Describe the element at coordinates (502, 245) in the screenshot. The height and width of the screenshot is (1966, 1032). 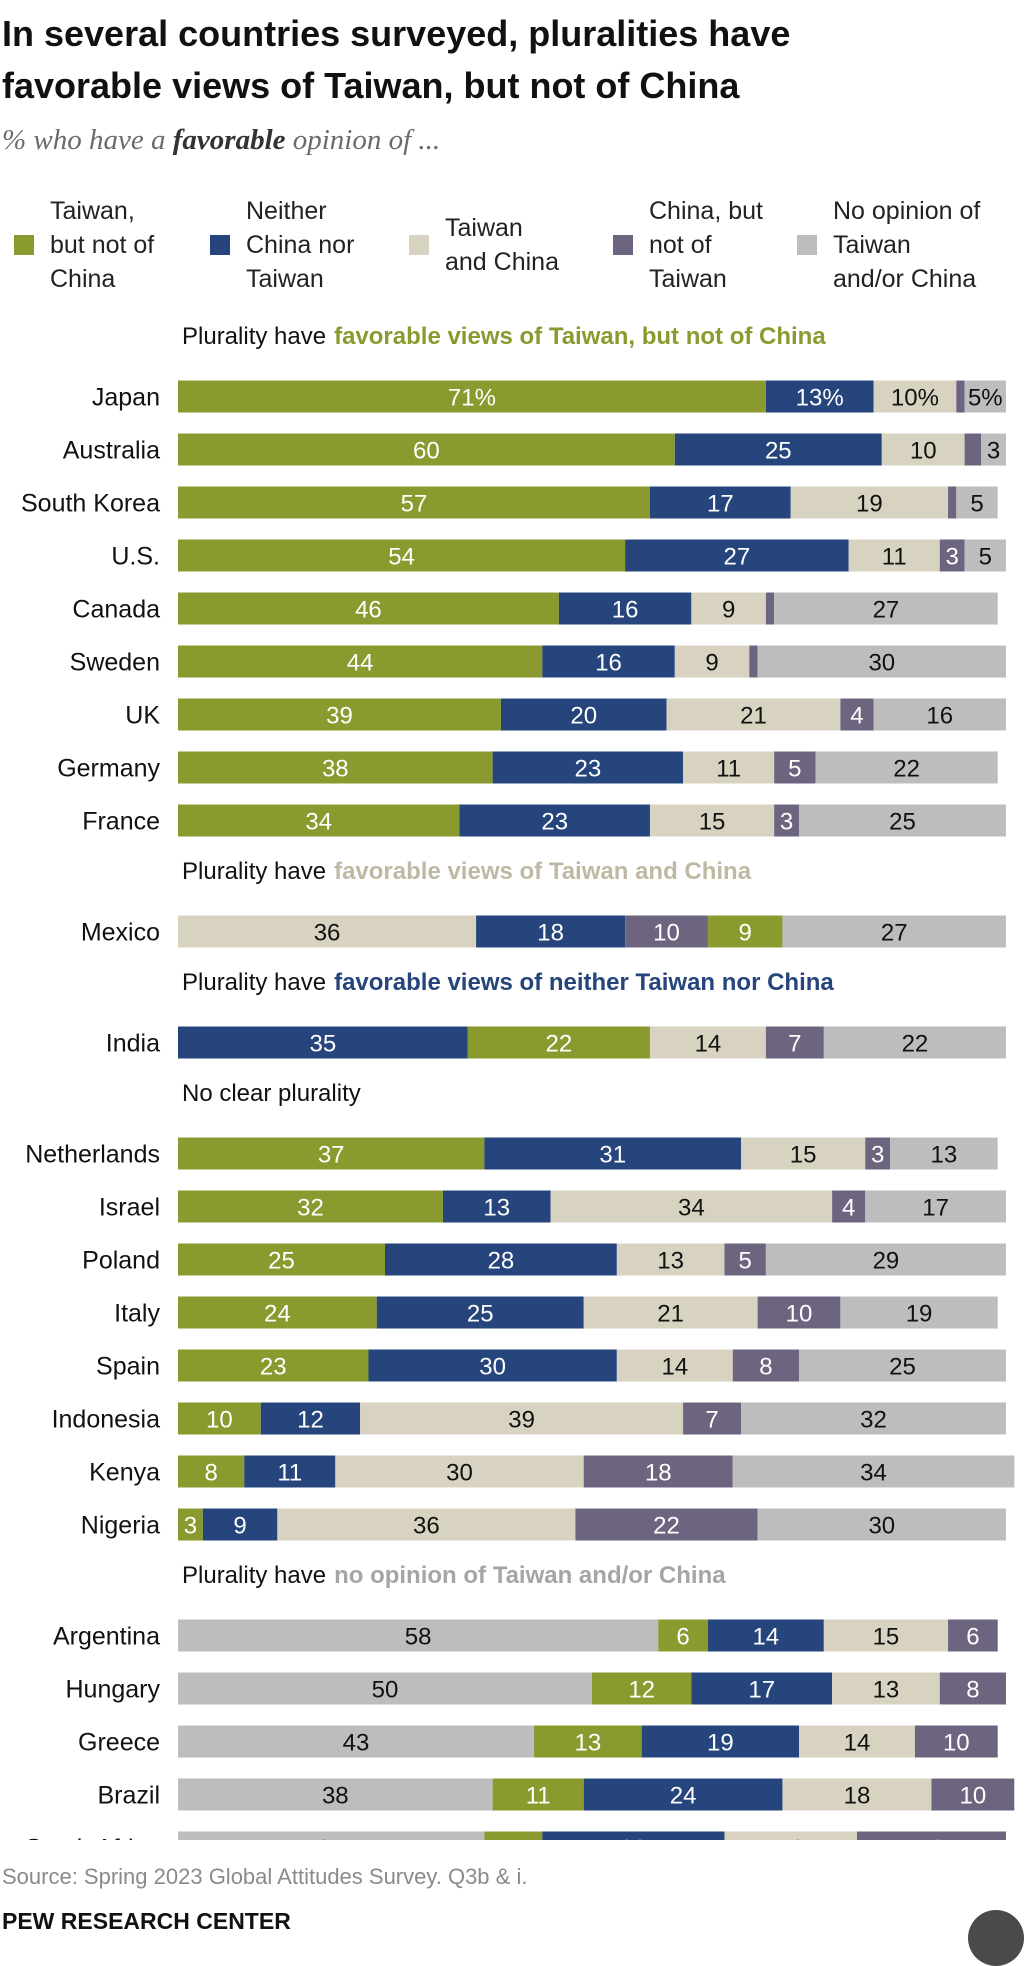
I see `legend-label: Taiwan and China` at that location.